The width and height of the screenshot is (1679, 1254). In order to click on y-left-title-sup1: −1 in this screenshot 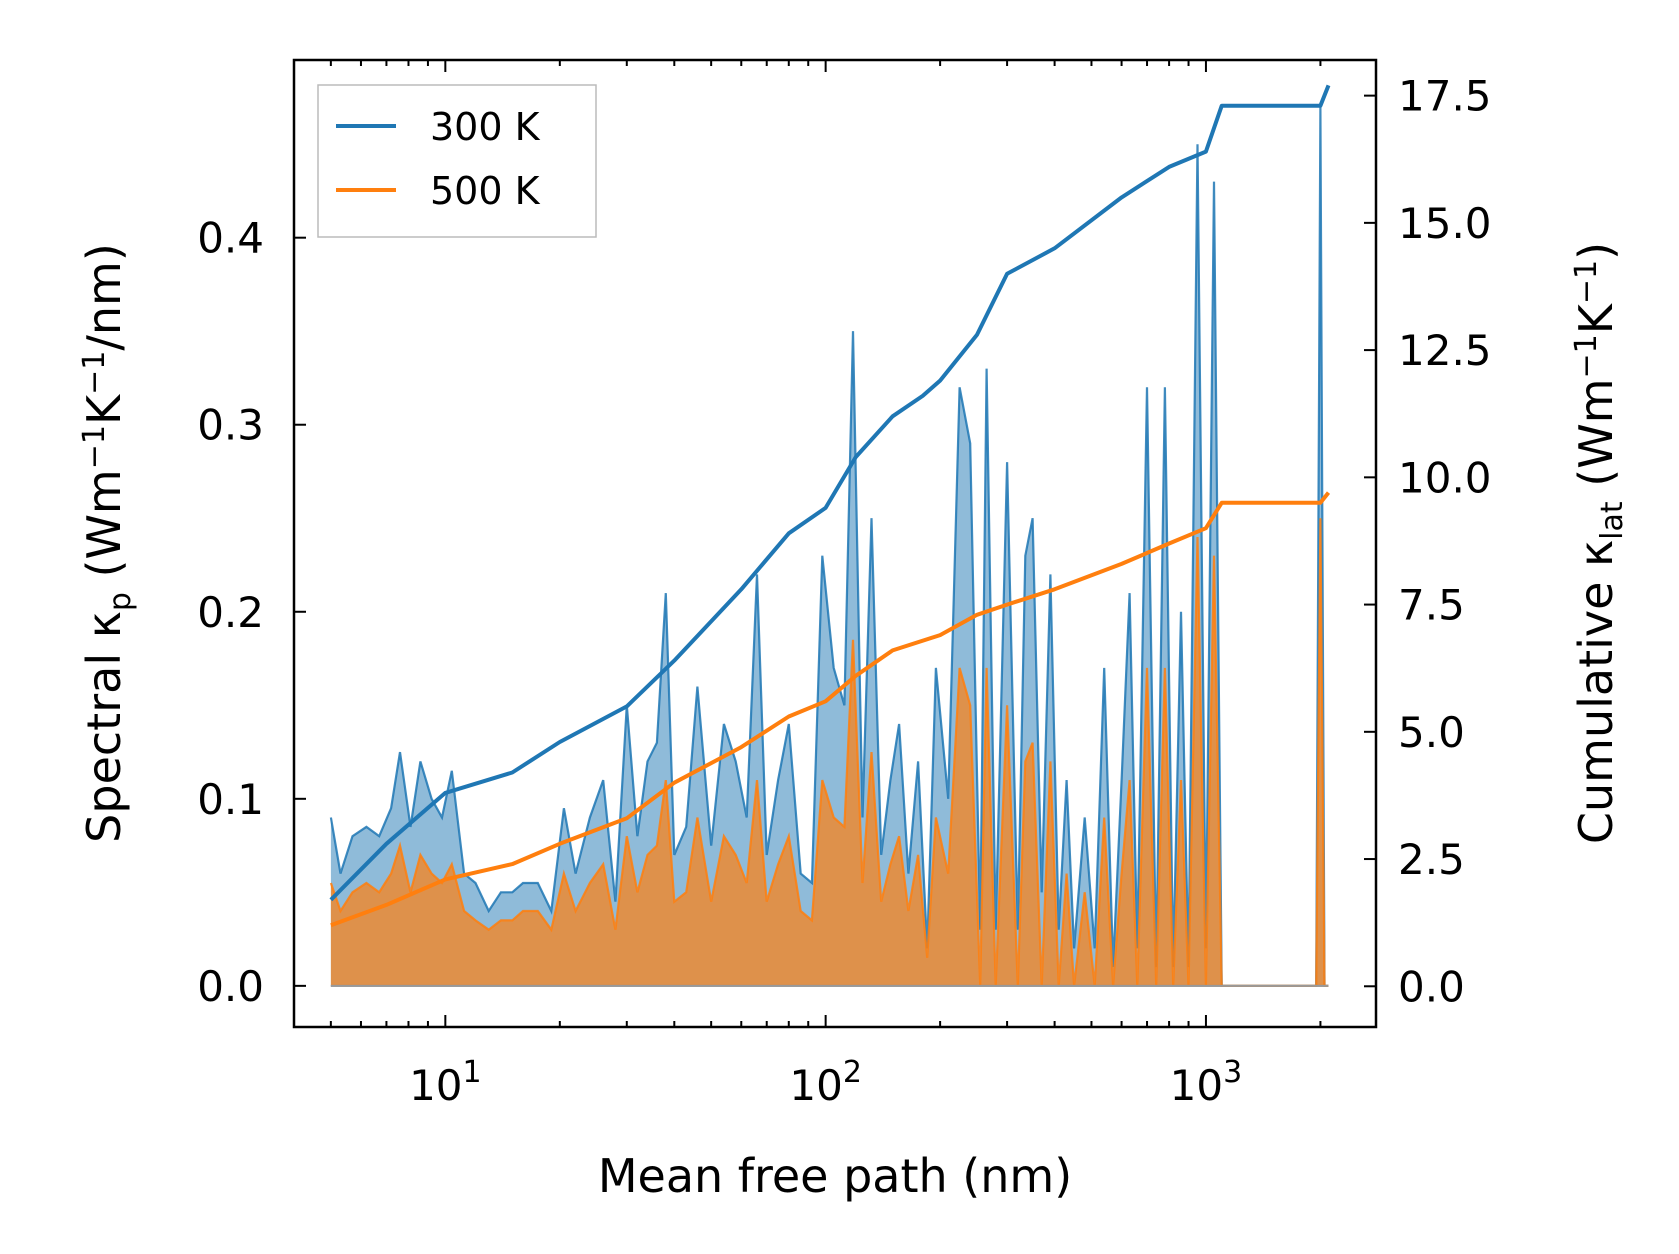, I will do `click(94, 447)`.